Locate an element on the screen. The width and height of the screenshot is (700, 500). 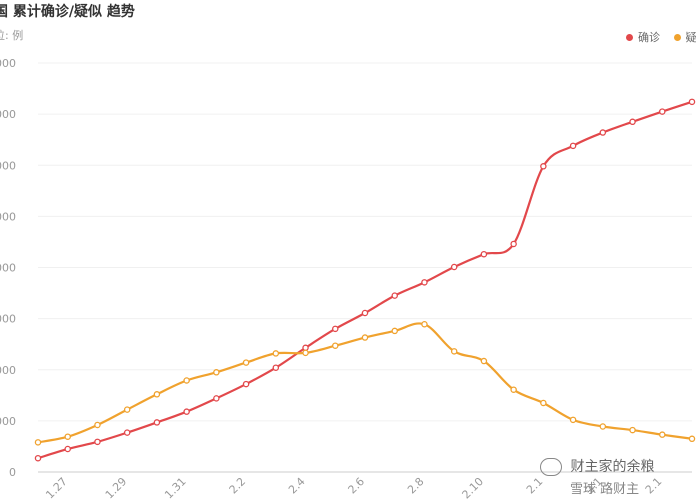
legend-dot-suspected is located at coordinates (677, 37).